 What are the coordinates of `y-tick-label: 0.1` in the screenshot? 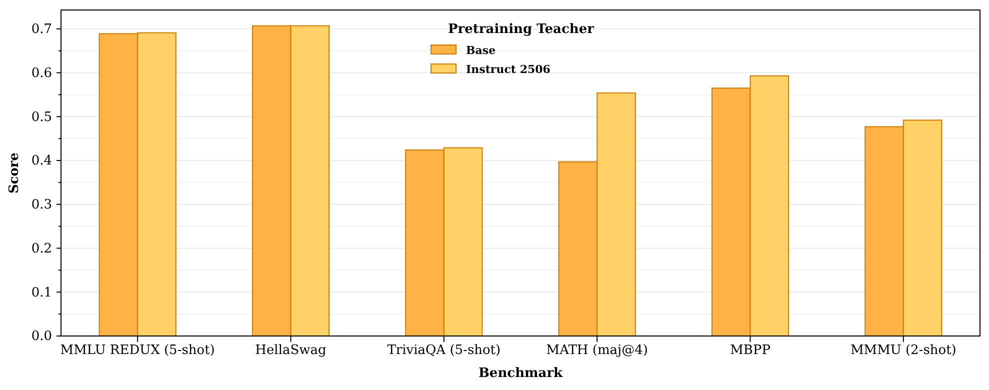 It's located at (41, 292).